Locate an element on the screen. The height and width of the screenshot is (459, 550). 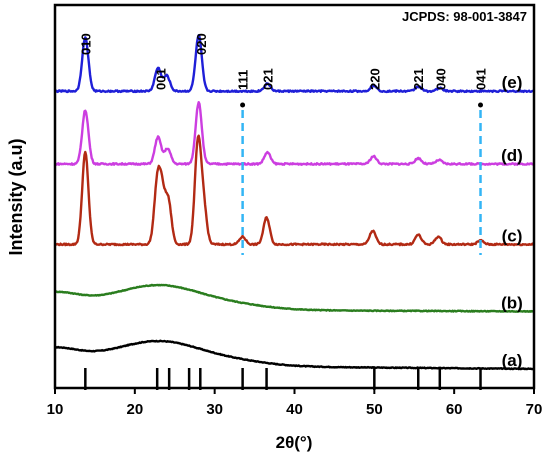
peak-label: 020 is located at coordinates (201, 44).